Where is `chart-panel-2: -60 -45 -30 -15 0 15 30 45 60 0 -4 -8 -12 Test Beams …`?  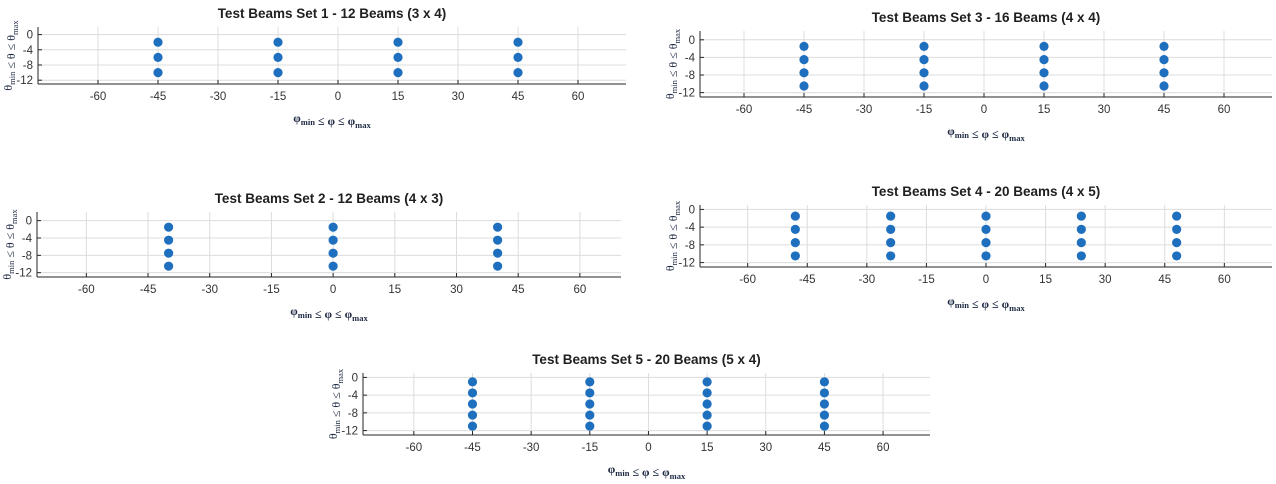 chart-panel-2: -60 -45 -30 -15 0 15 30 45 60 0 -4 -8 -12 Test Beams … is located at coordinates (310, 257).